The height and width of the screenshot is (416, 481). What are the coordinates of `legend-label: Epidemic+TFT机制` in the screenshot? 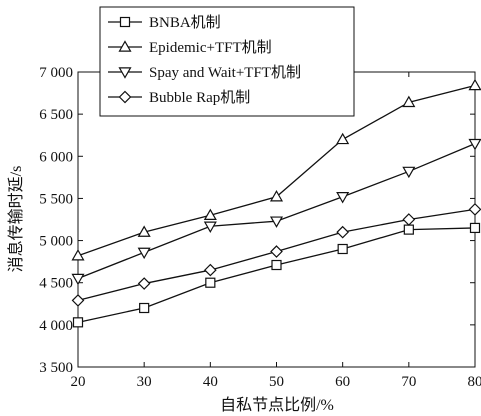 It's located at (210, 47).